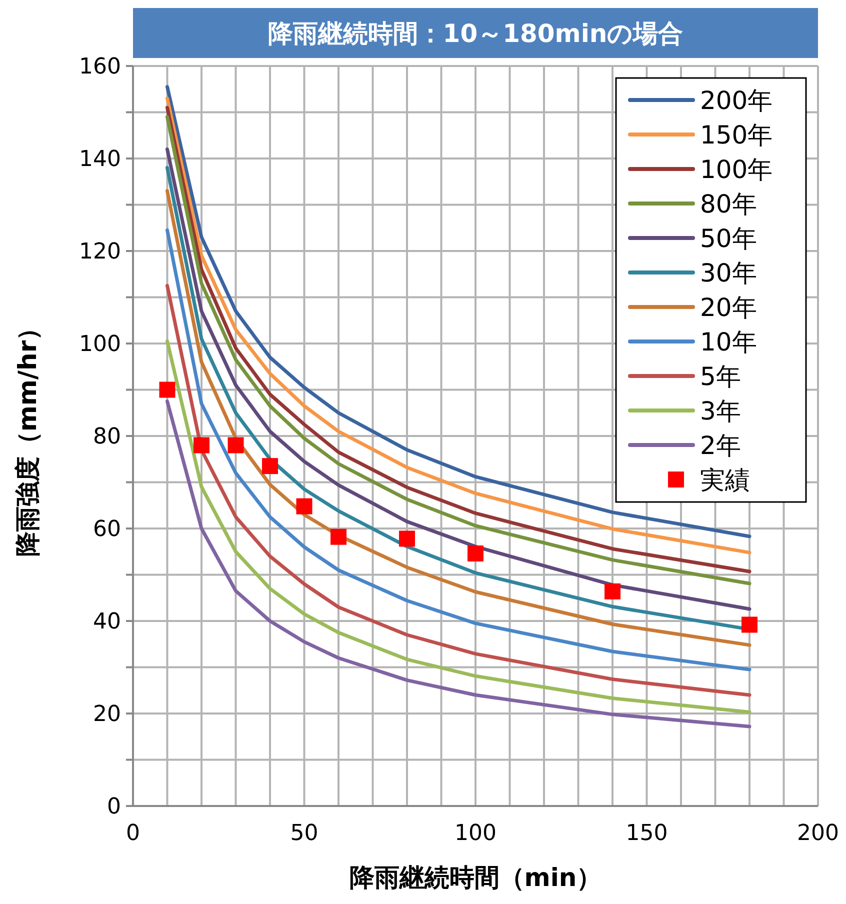 Image resolution: width=846 pixels, height=904 pixels. I want to click on y-tick-label: 80, so click(107, 437).